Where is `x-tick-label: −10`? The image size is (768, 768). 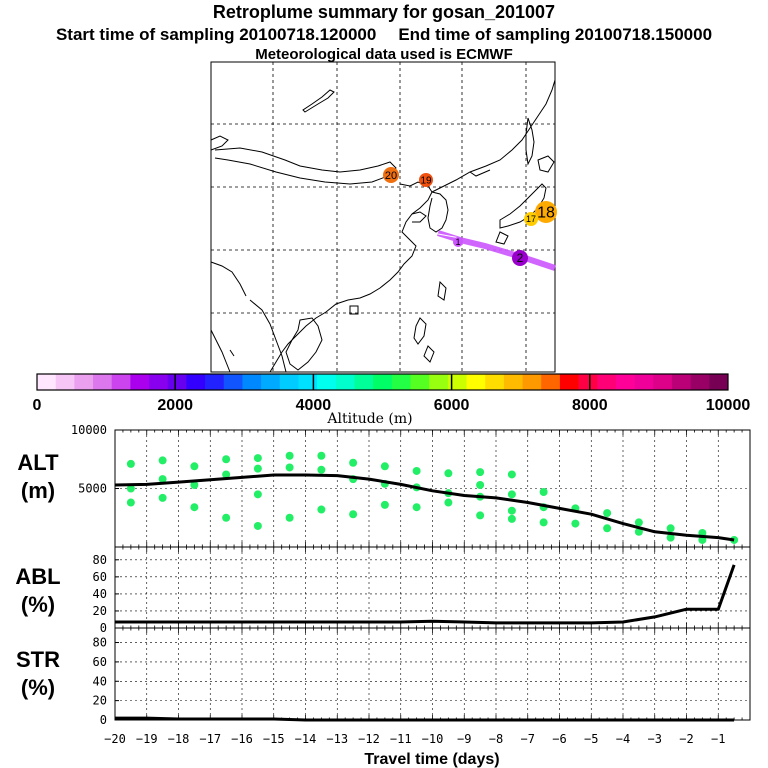 x-tick-label: −10 is located at coordinates (433, 739).